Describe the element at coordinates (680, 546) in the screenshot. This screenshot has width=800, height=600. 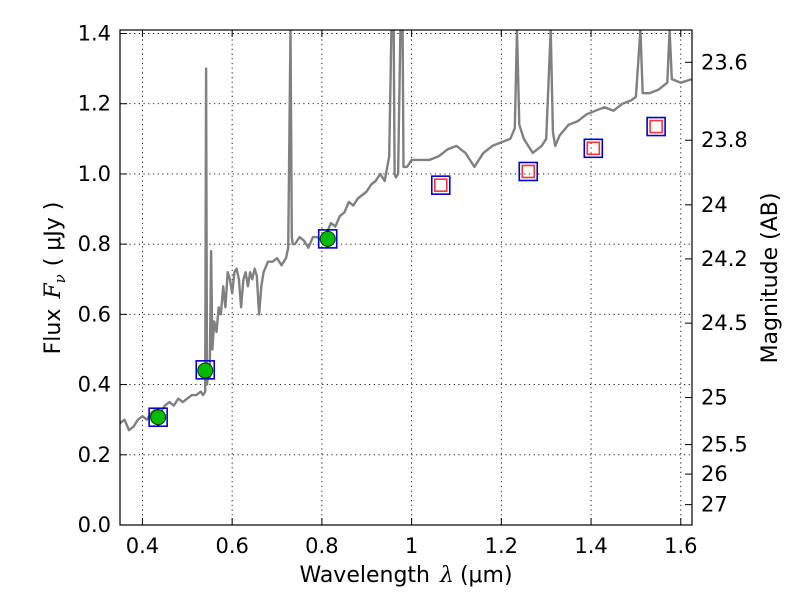
I see `x-tick-label: 1.6` at that location.